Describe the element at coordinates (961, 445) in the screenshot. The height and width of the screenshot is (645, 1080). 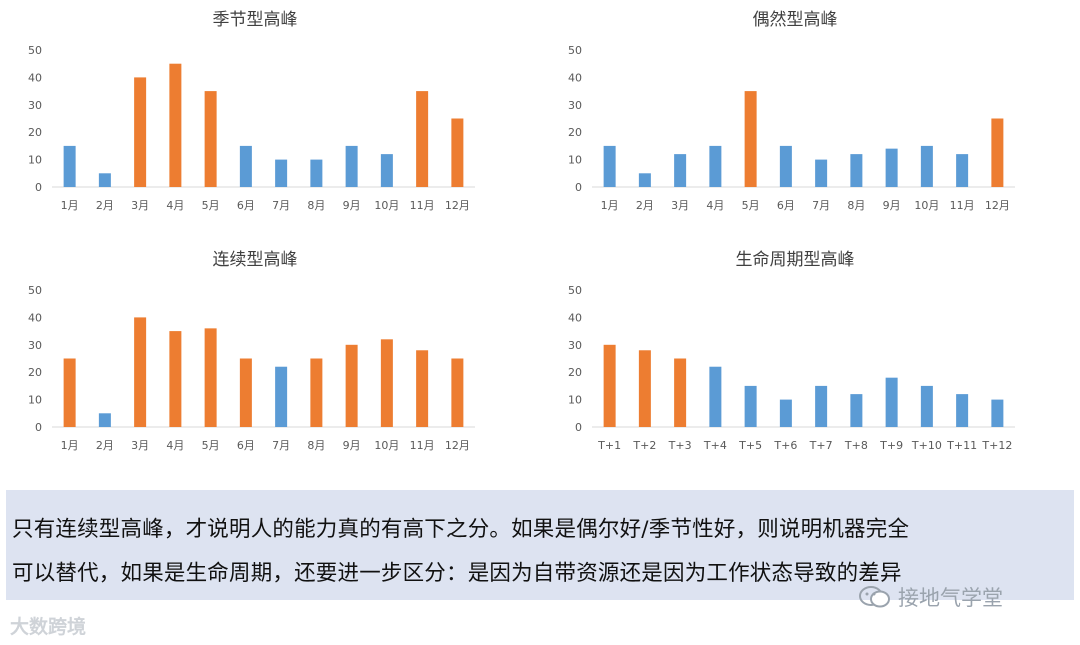
I see `x-tick-label: T+11` at that location.